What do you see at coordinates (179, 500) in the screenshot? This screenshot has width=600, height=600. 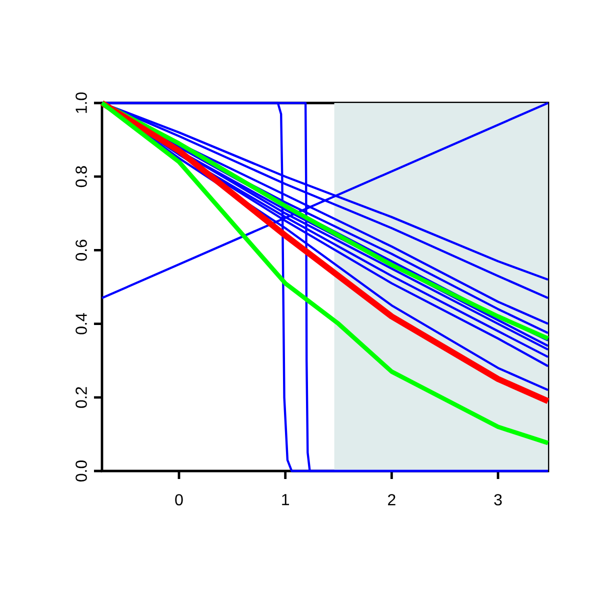 I see `x-tick-label: 0` at bounding box center [179, 500].